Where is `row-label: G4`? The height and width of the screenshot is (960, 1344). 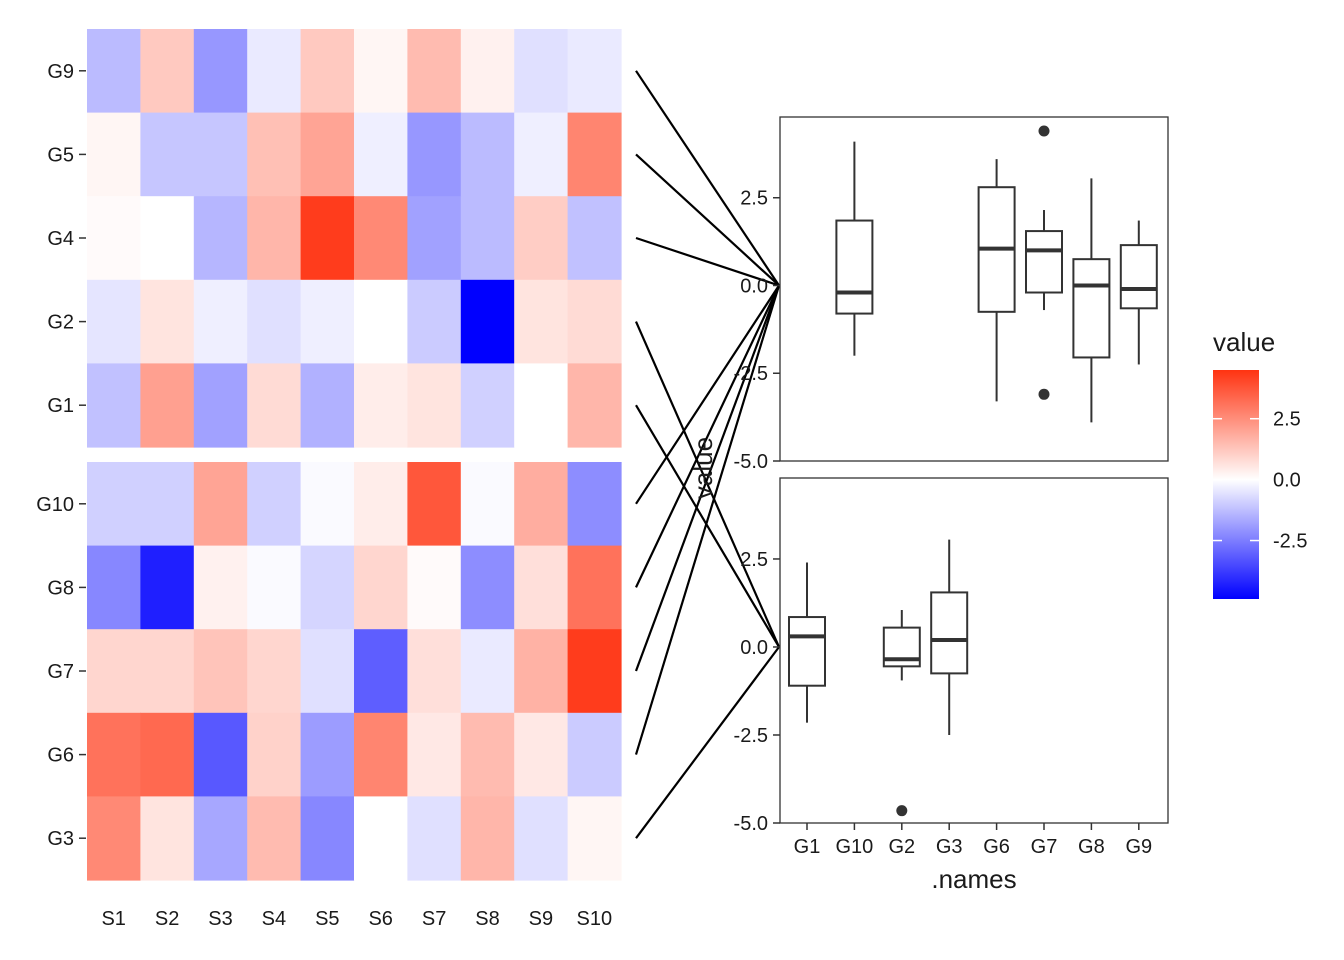 row-label: G4 is located at coordinates (60, 239).